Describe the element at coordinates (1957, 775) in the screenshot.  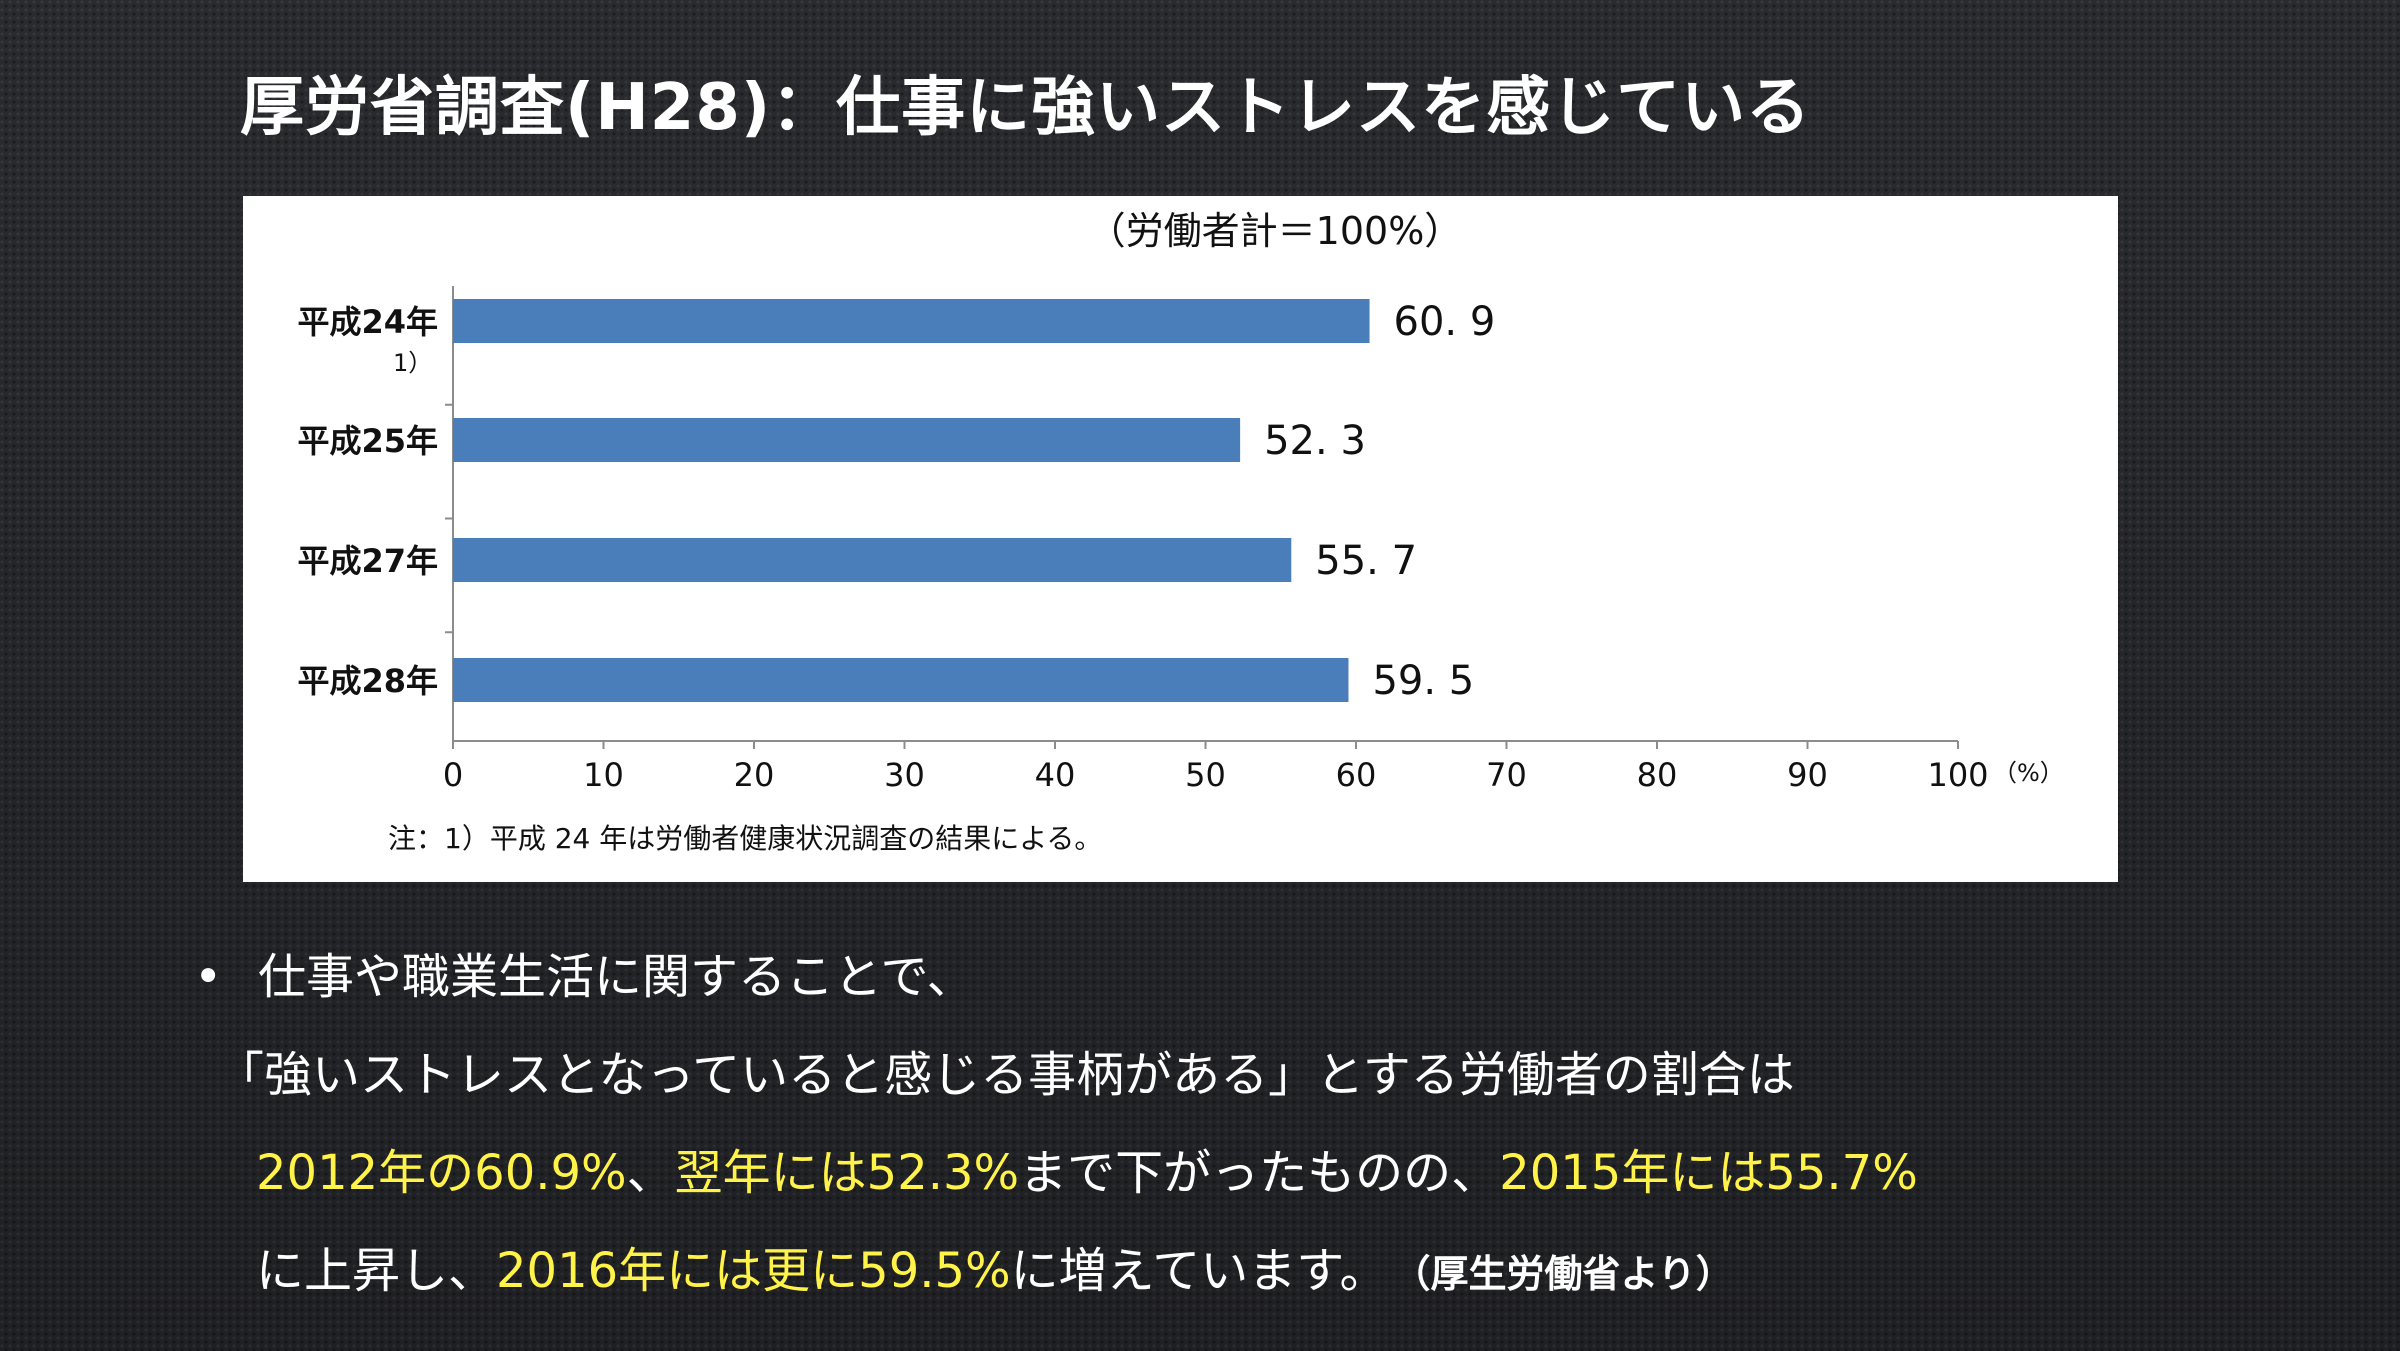
I see `x-tick-label: 100` at that location.